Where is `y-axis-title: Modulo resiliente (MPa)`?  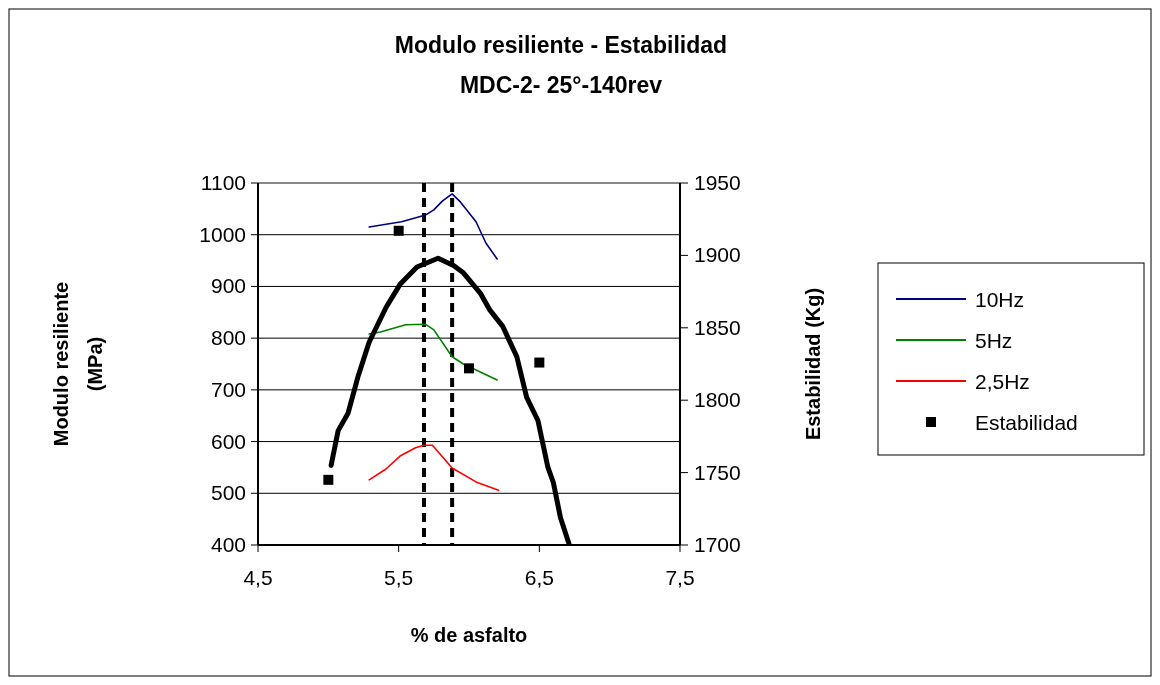 y-axis-title: Modulo resiliente (MPa) is located at coordinates (78, 364).